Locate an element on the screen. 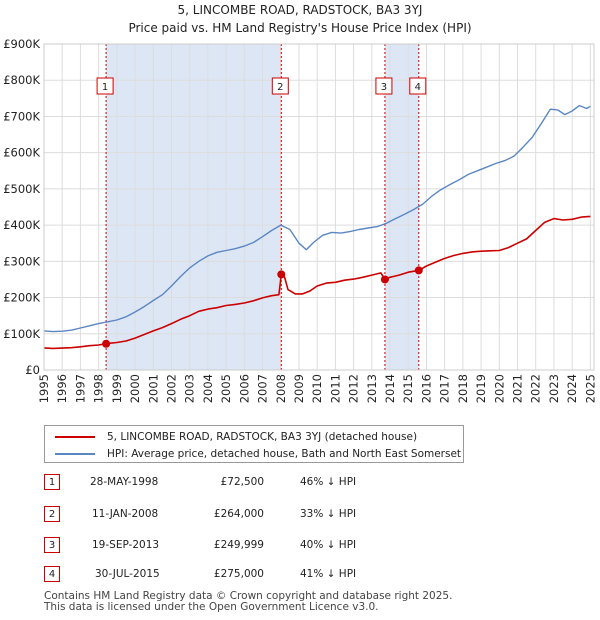 This screenshot has height=620, width=600. y-tick-label: £400K is located at coordinates (21, 225).